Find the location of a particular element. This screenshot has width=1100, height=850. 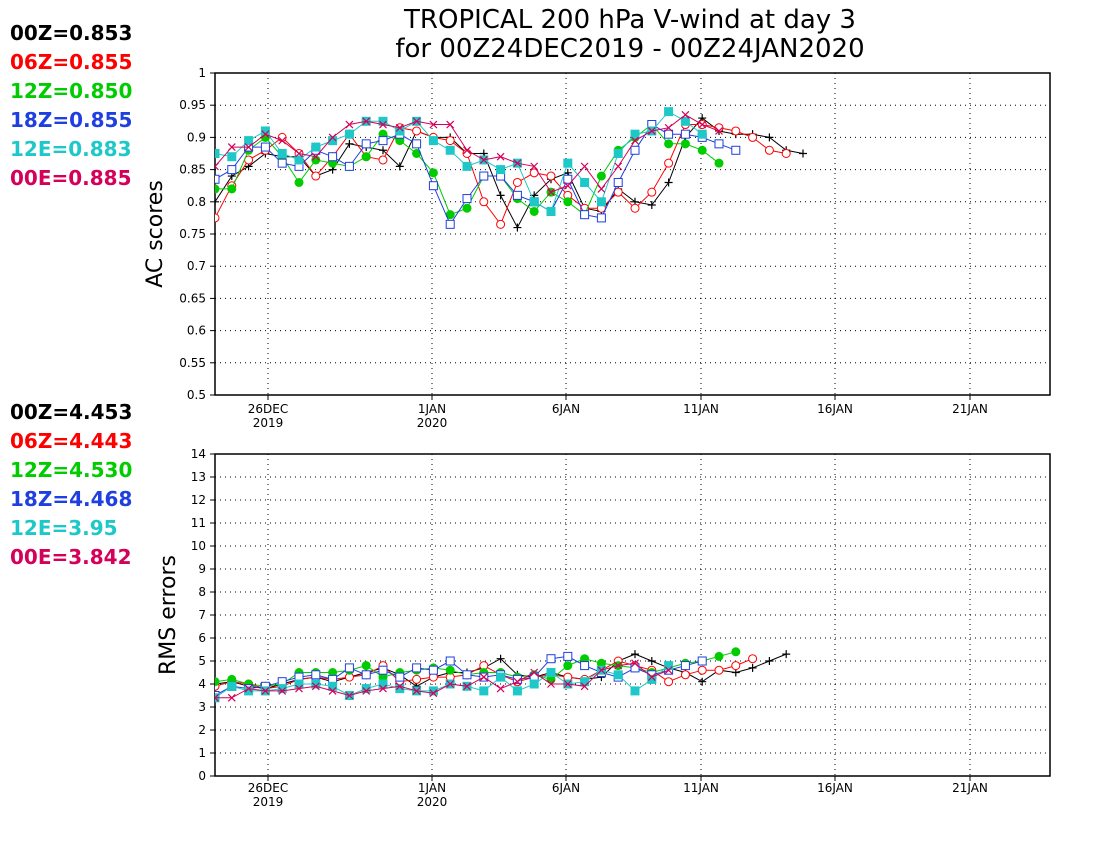

y-tick-label: 7 is located at coordinates (202, 615).